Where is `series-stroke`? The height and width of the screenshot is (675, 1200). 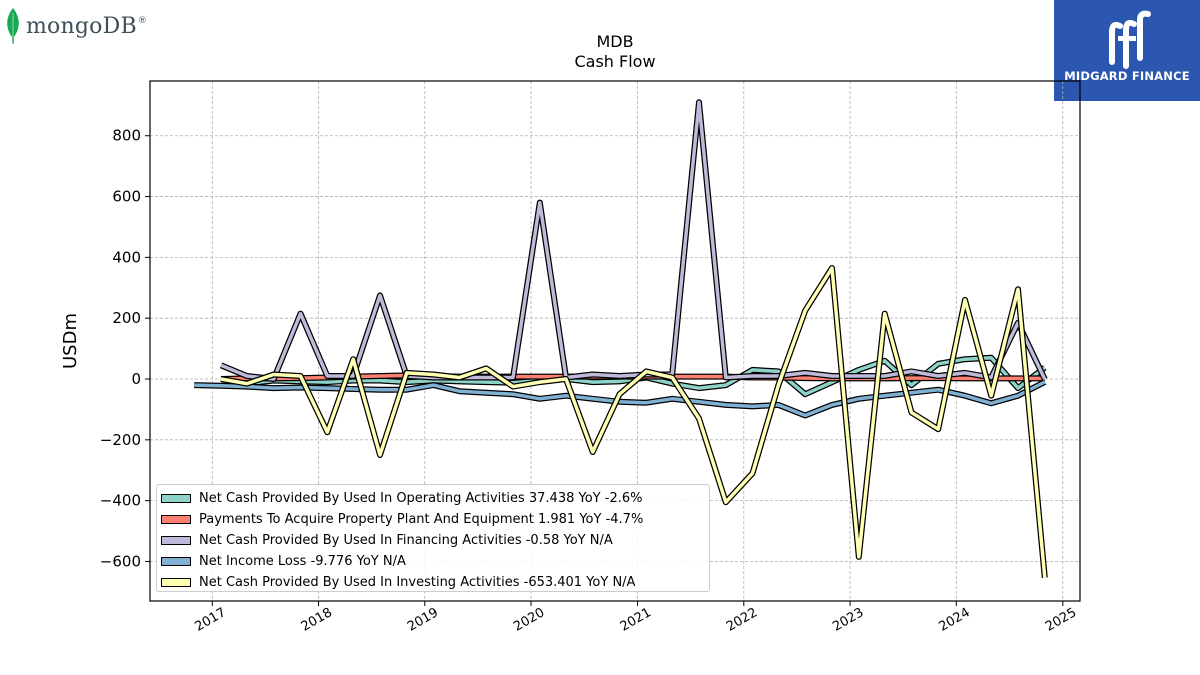
series-stroke is located at coordinates (620, 399).